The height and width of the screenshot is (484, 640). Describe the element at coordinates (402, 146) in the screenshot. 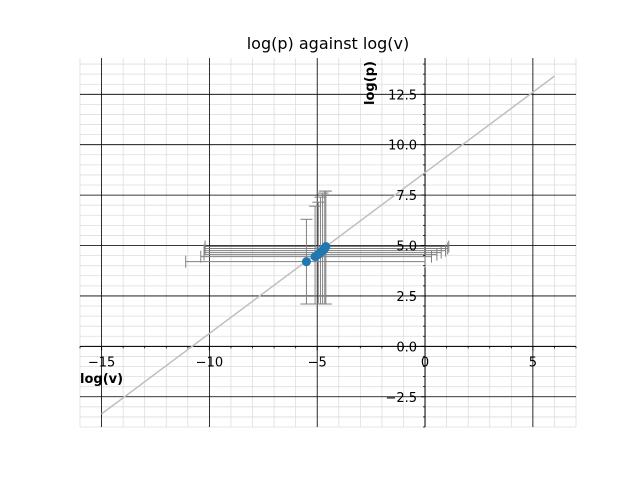

I see `y-tick-label: 10.0` at that location.